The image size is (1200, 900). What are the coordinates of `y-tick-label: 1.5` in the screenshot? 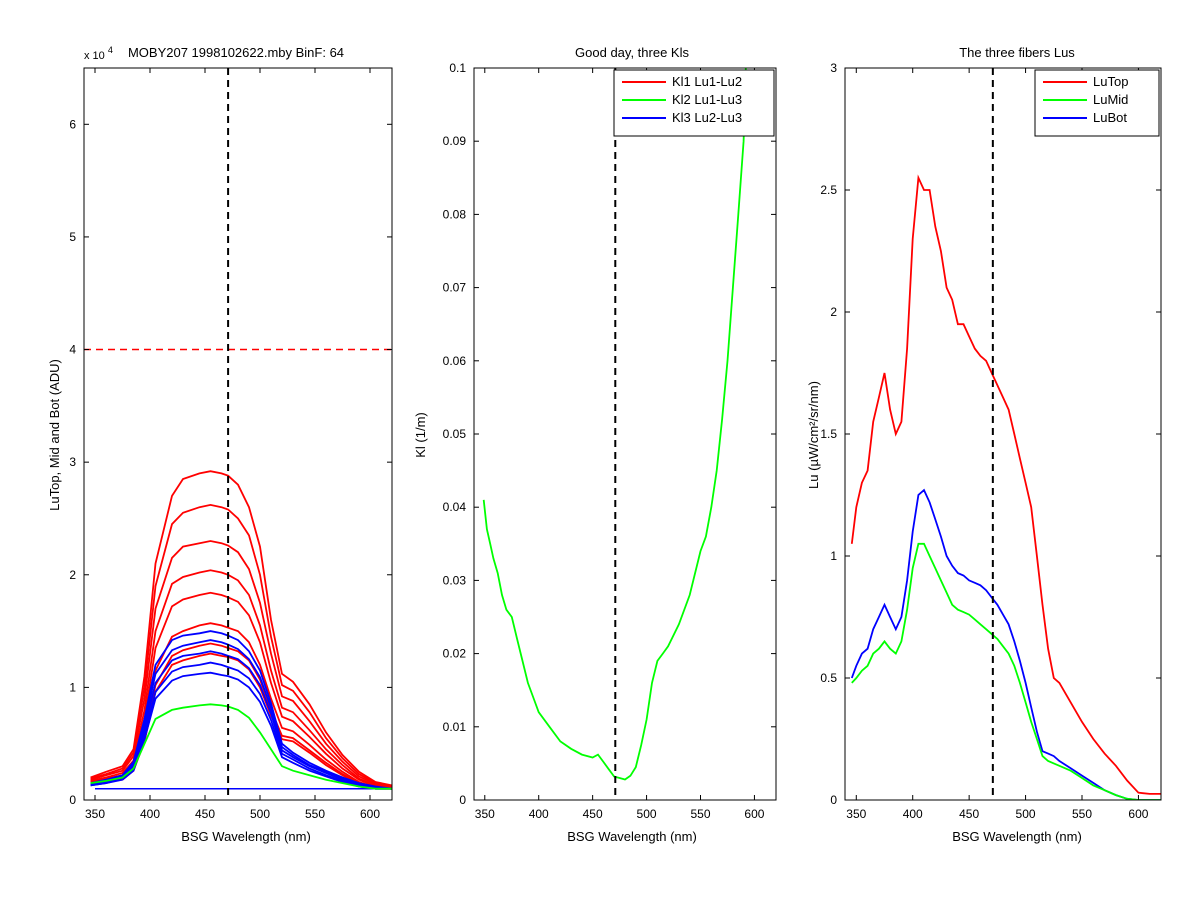 It's located at (828, 434).